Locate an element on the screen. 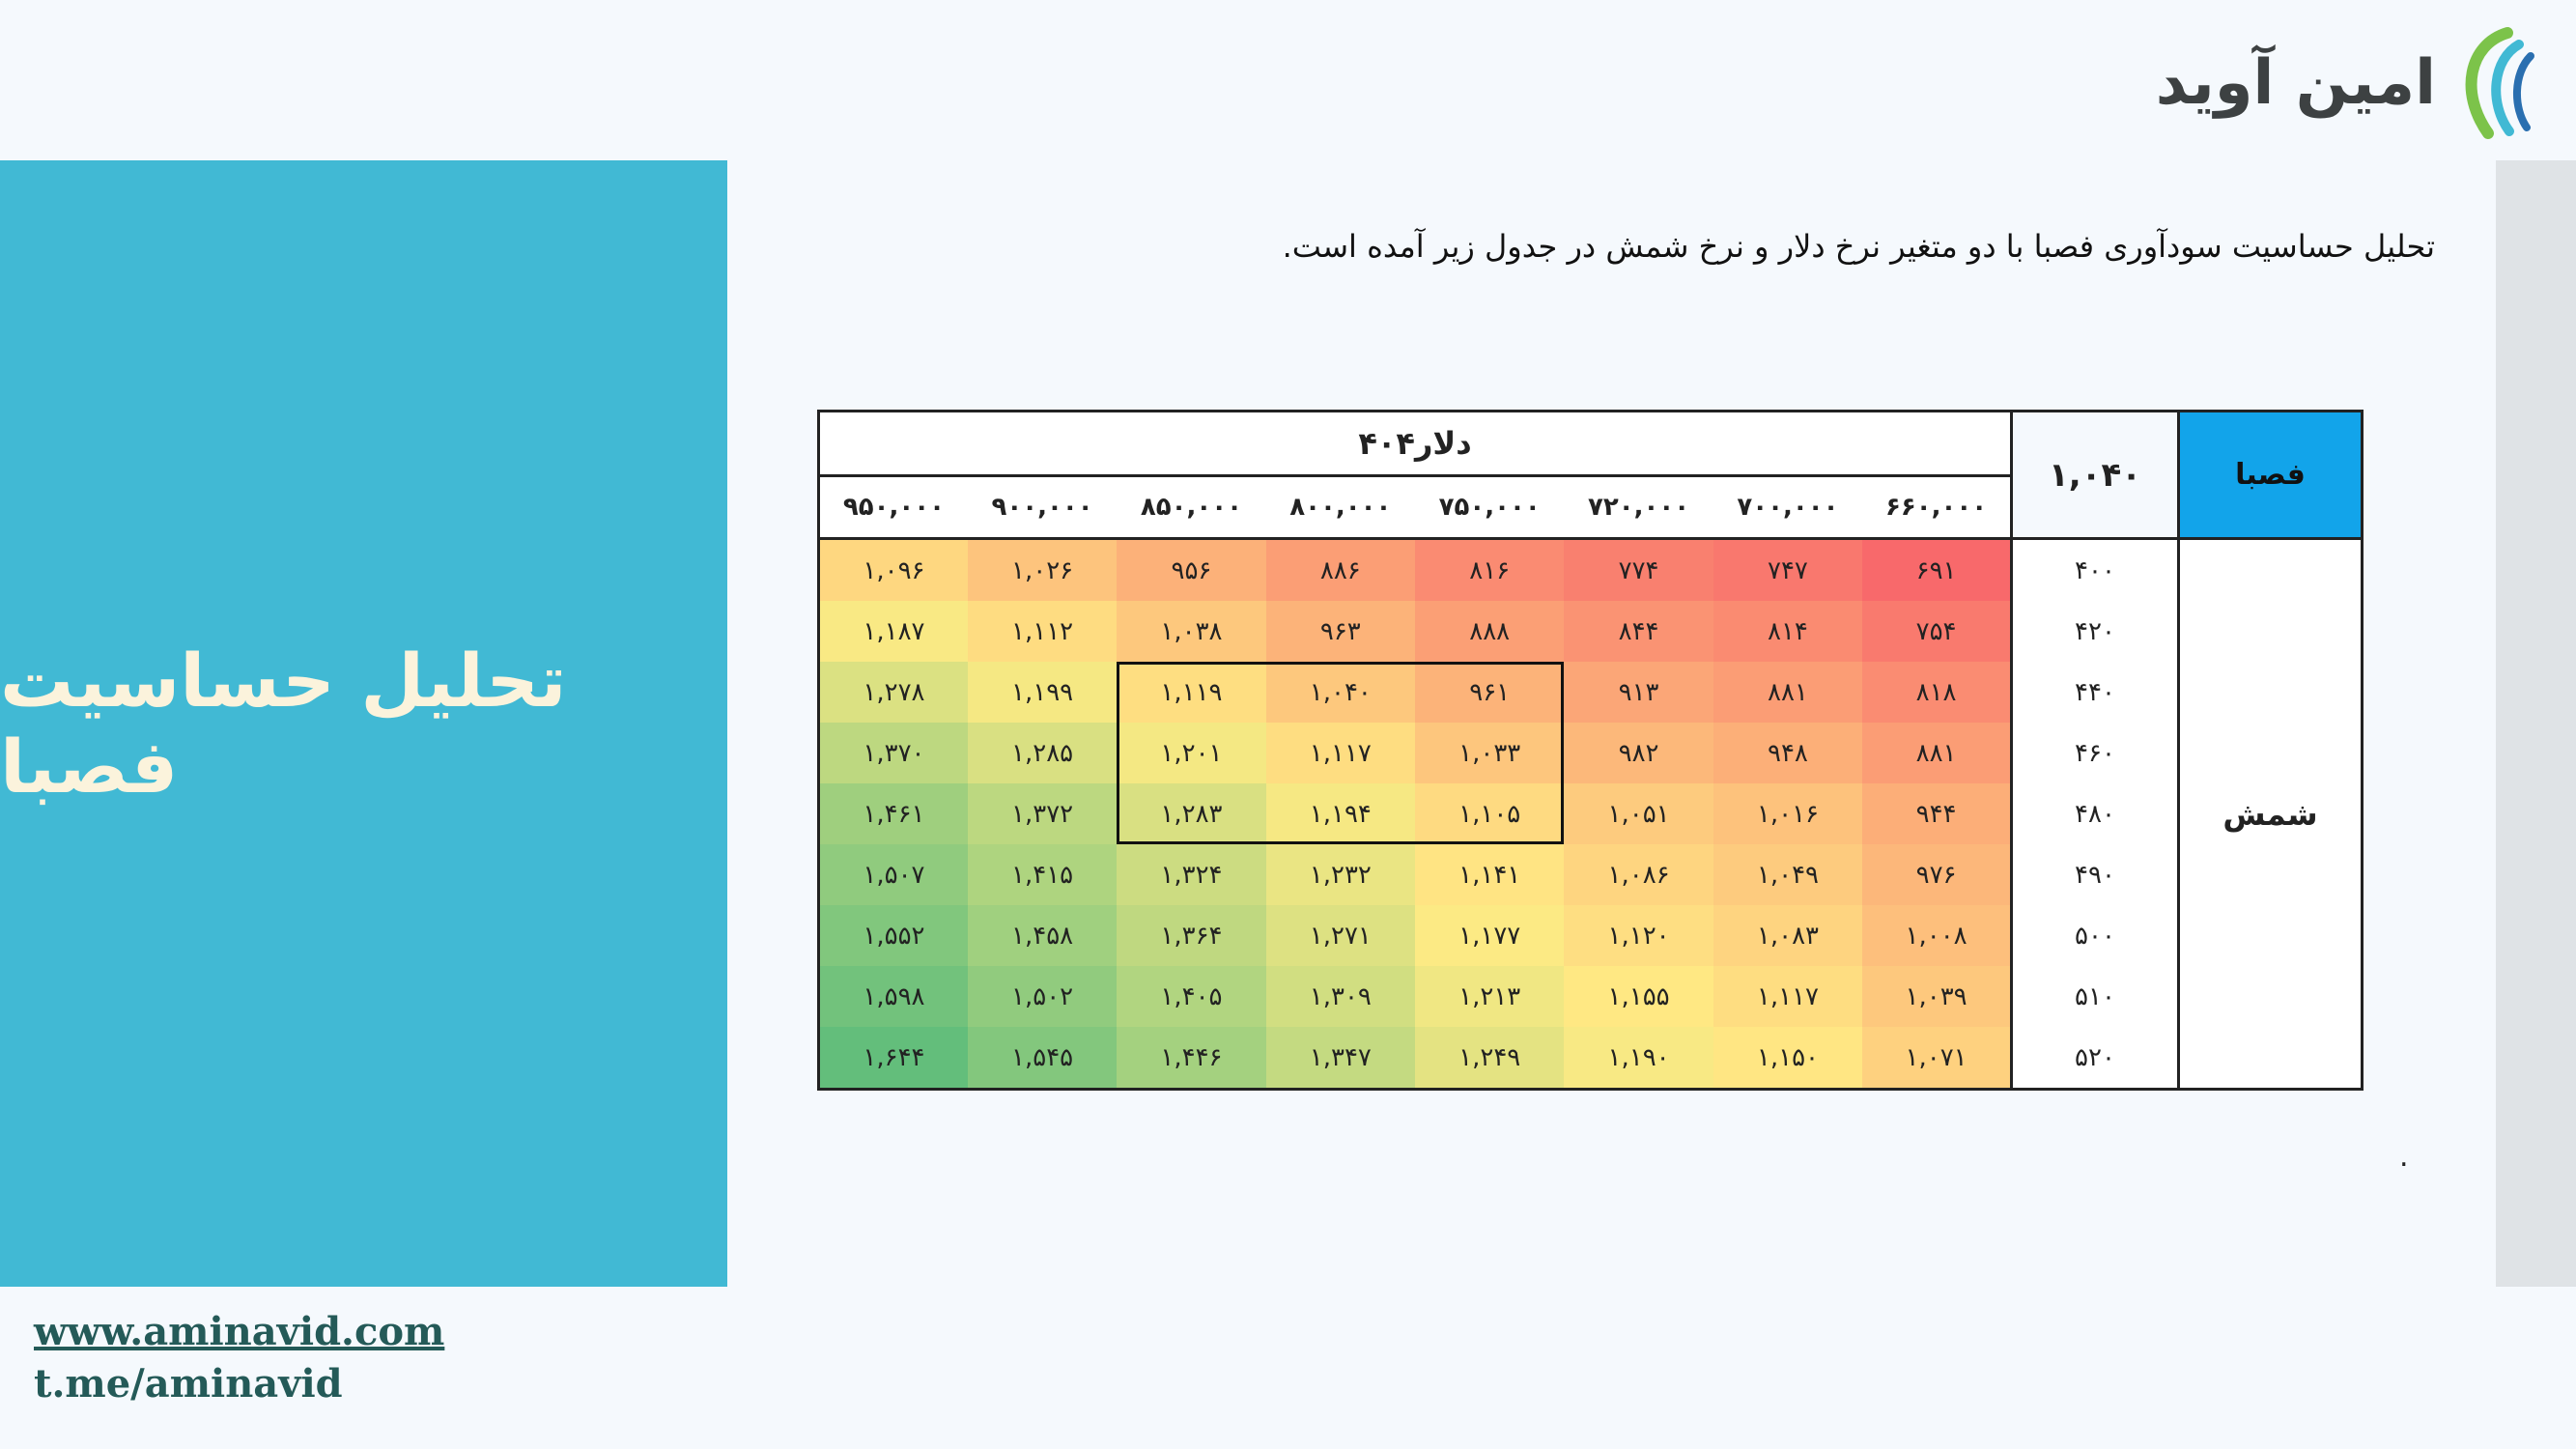 The image size is (2576, 1449). table-cell: ۱,۰۱۶ is located at coordinates (1788, 813).